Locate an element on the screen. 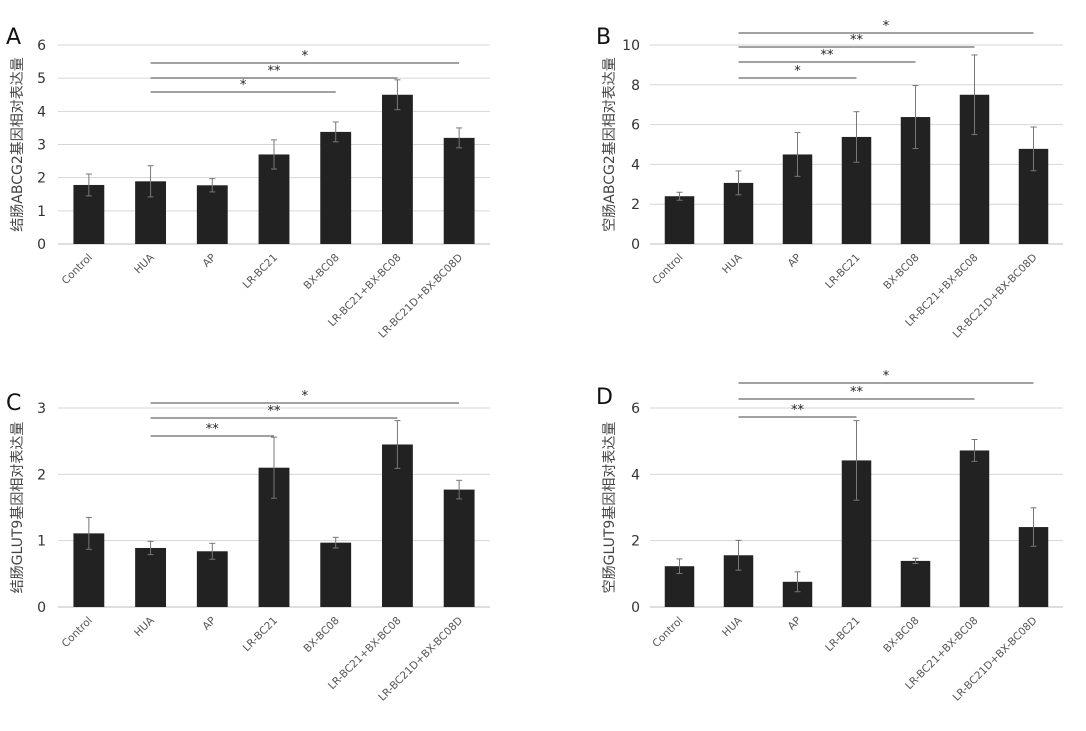 Image resolution: width=1086 pixels, height=731 pixels. panel-letter: C is located at coordinates (13, 403).